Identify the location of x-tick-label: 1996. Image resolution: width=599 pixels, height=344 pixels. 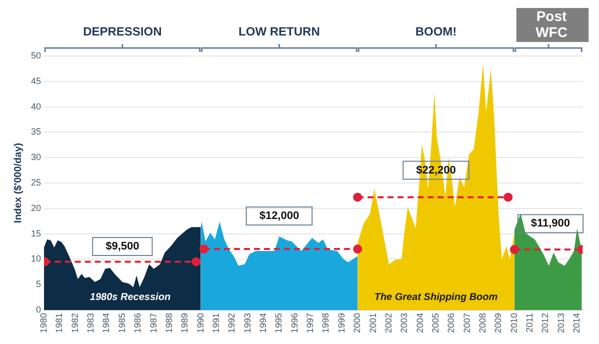
(294, 323).